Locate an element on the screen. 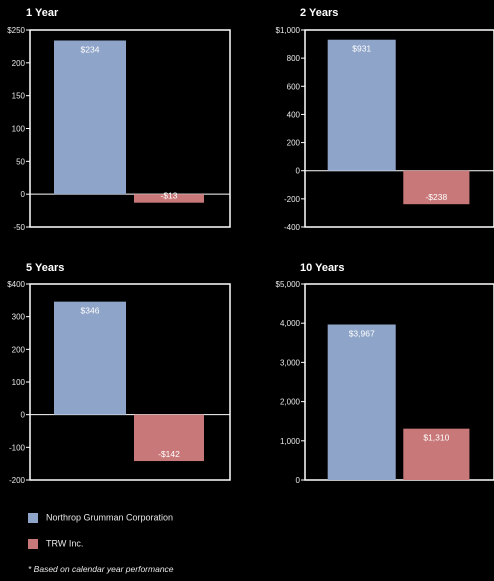  y-tick-label: 4,000 is located at coordinates (290, 323).